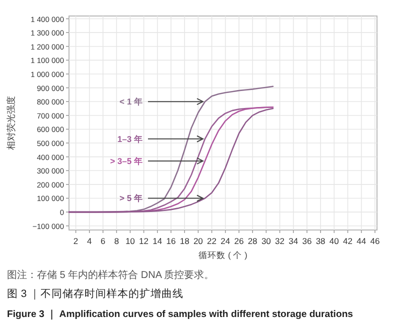  Describe the element at coordinates (103, 241) in the screenshot. I see `x-tick-label: 6` at that location.